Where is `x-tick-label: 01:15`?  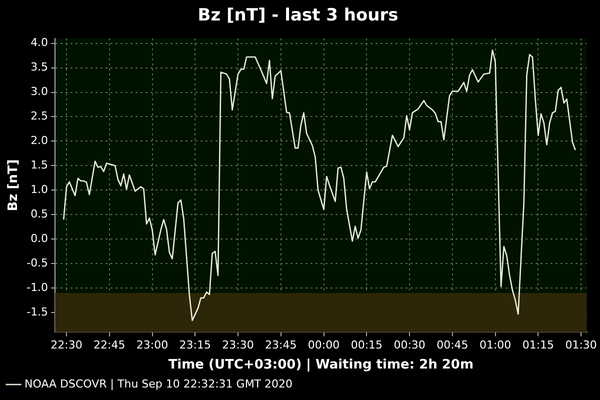
x-tick-label: 01:15 is located at coordinates (538, 345).